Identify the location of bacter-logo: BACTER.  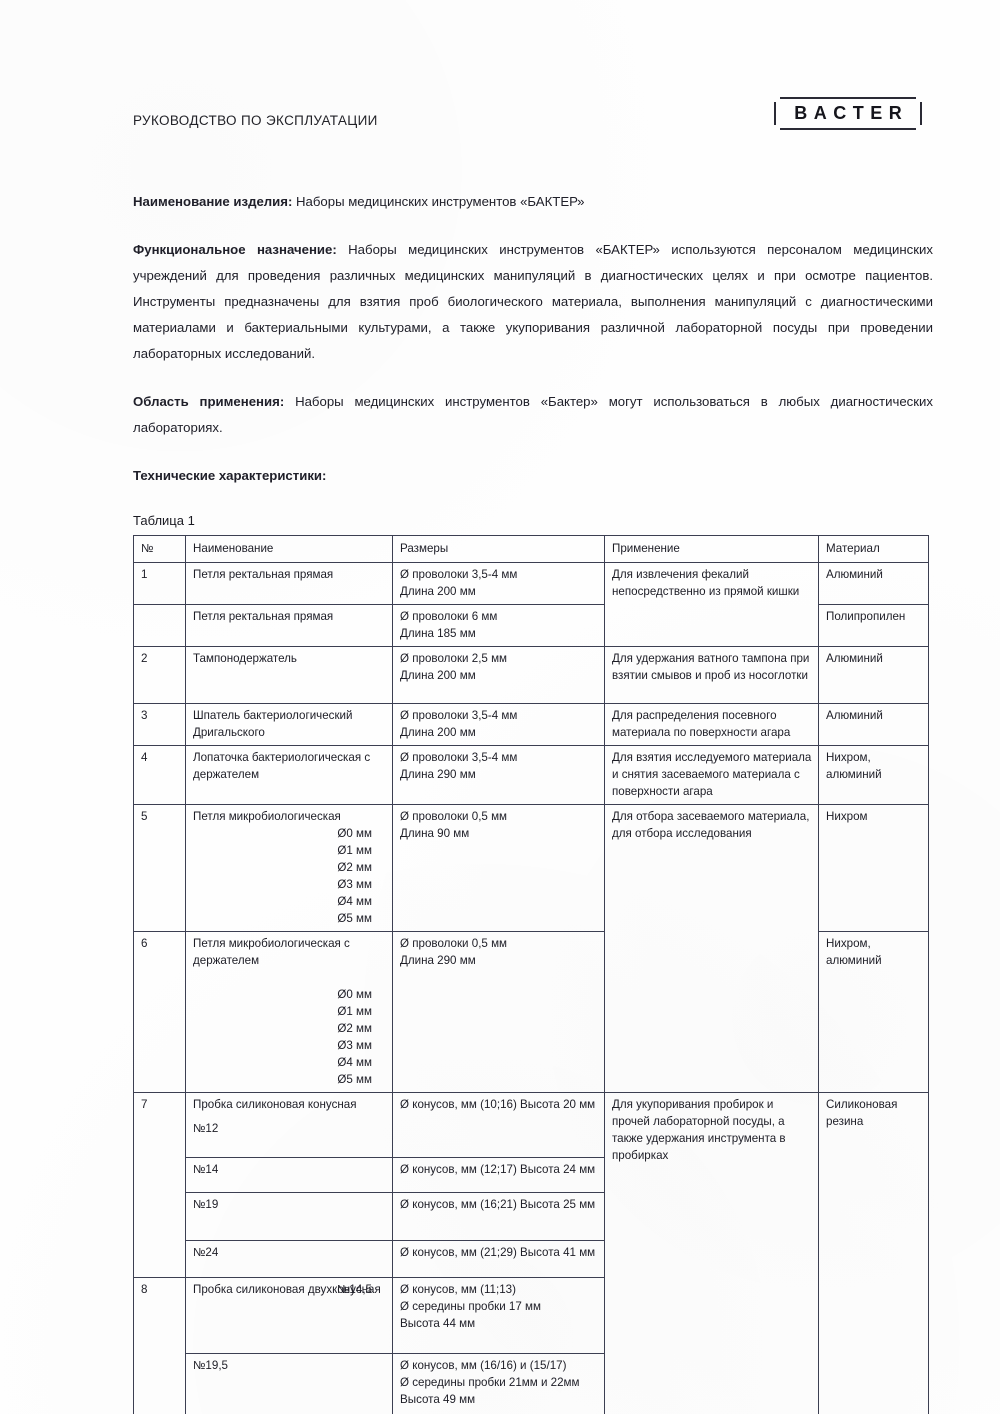
(848, 113).